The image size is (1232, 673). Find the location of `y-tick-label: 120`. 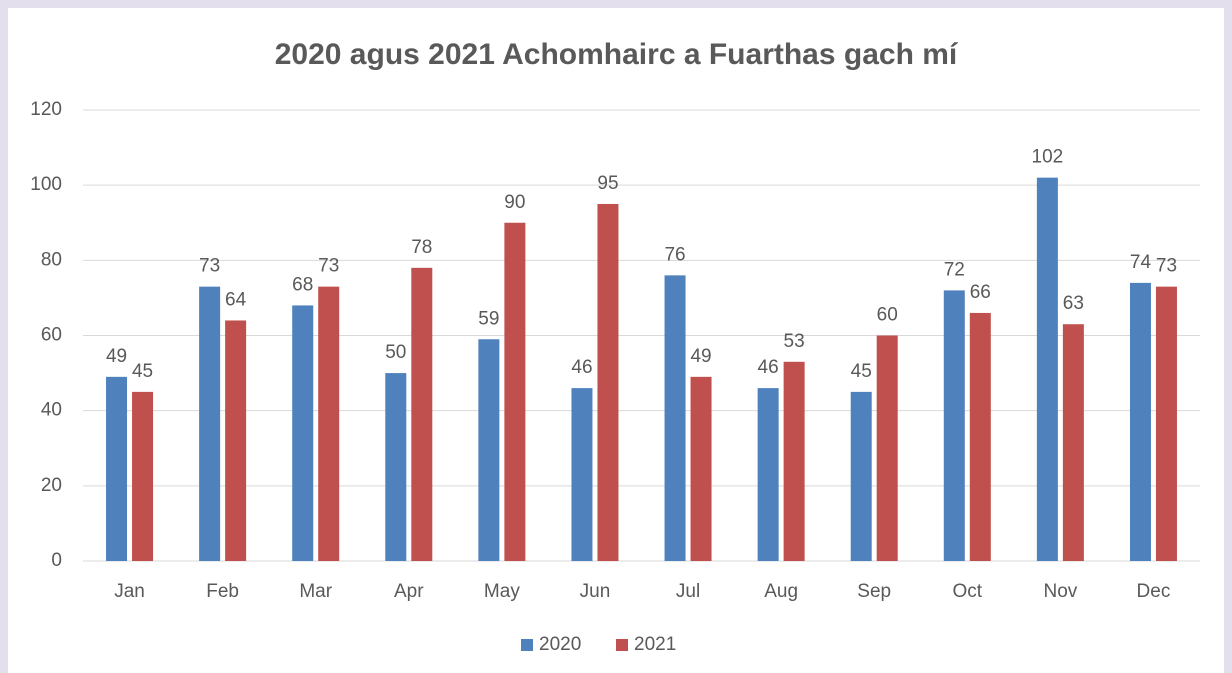

y-tick-label: 120 is located at coordinates (46, 109).